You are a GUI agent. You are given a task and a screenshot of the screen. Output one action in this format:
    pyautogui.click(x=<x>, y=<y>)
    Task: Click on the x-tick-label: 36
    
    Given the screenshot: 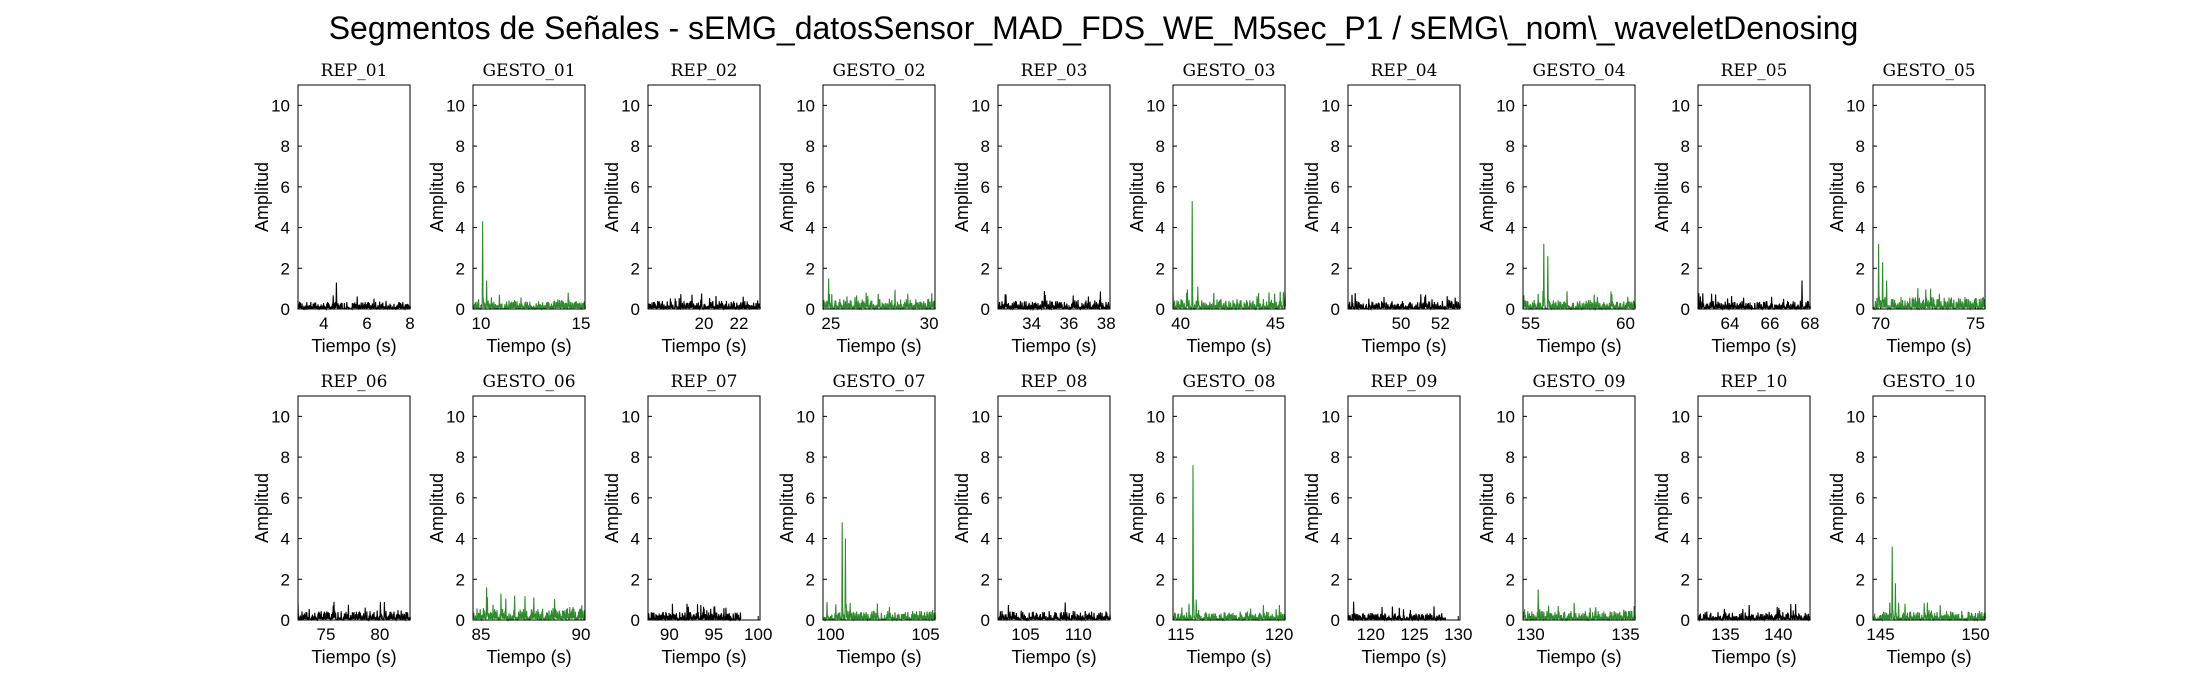 What is the action you would take?
    pyautogui.click(x=1068, y=323)
    